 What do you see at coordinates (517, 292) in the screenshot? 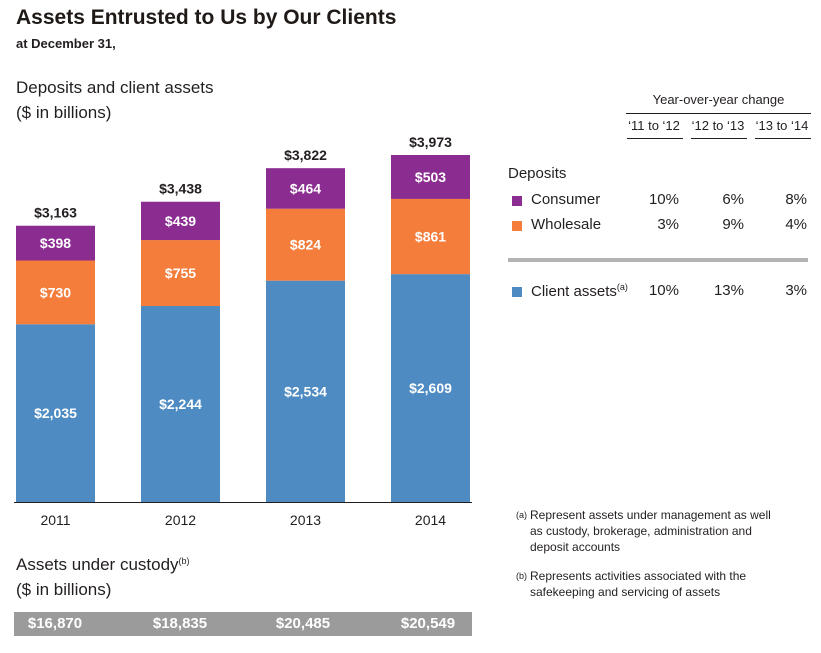
I see `client-assets-swatch` at bounding box center [517, 292].